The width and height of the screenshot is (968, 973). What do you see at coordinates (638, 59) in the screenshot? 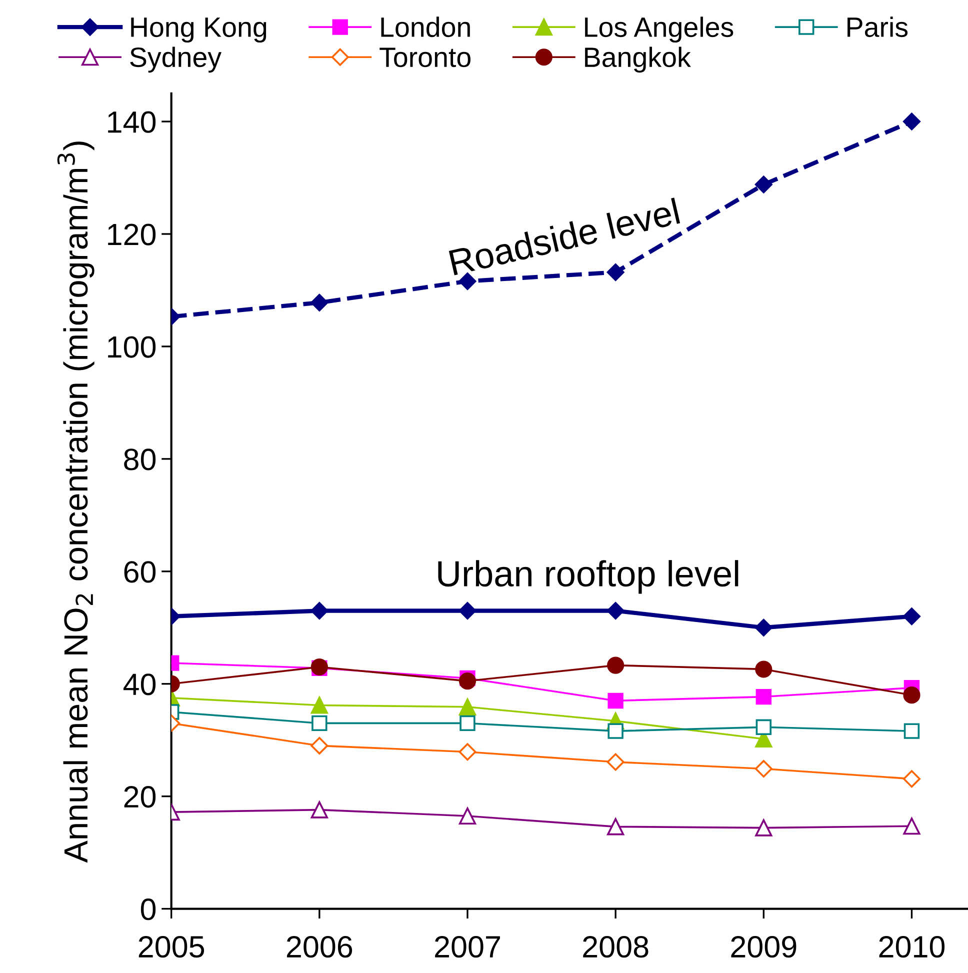
I see `legend-label: Bangkok` at bounding box center [638, 59].